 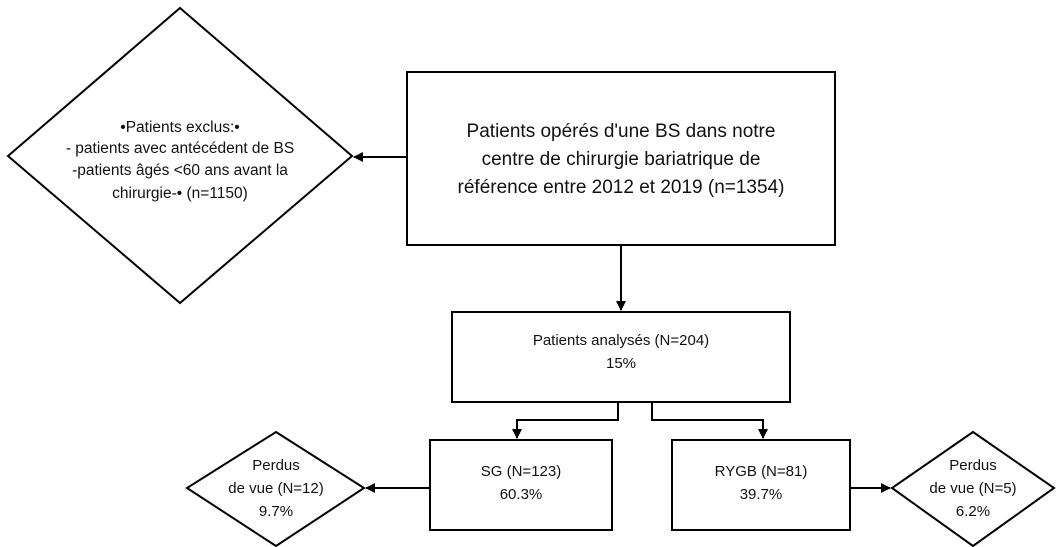 I want to click on node-text: chirurgie-• (n=1150), so click(x=180, y=193).